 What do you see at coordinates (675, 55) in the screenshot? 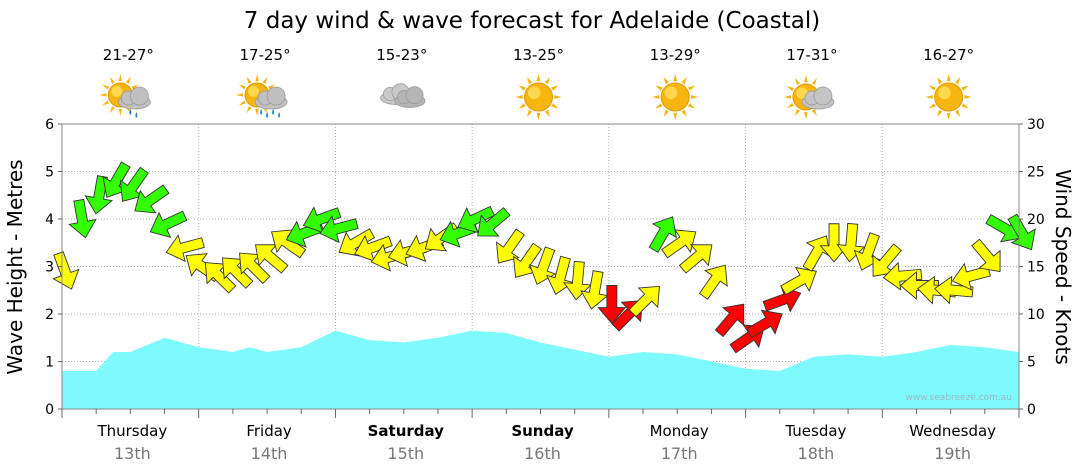
I see `temp-range: 13-29°` at bounding box center [675, 55].